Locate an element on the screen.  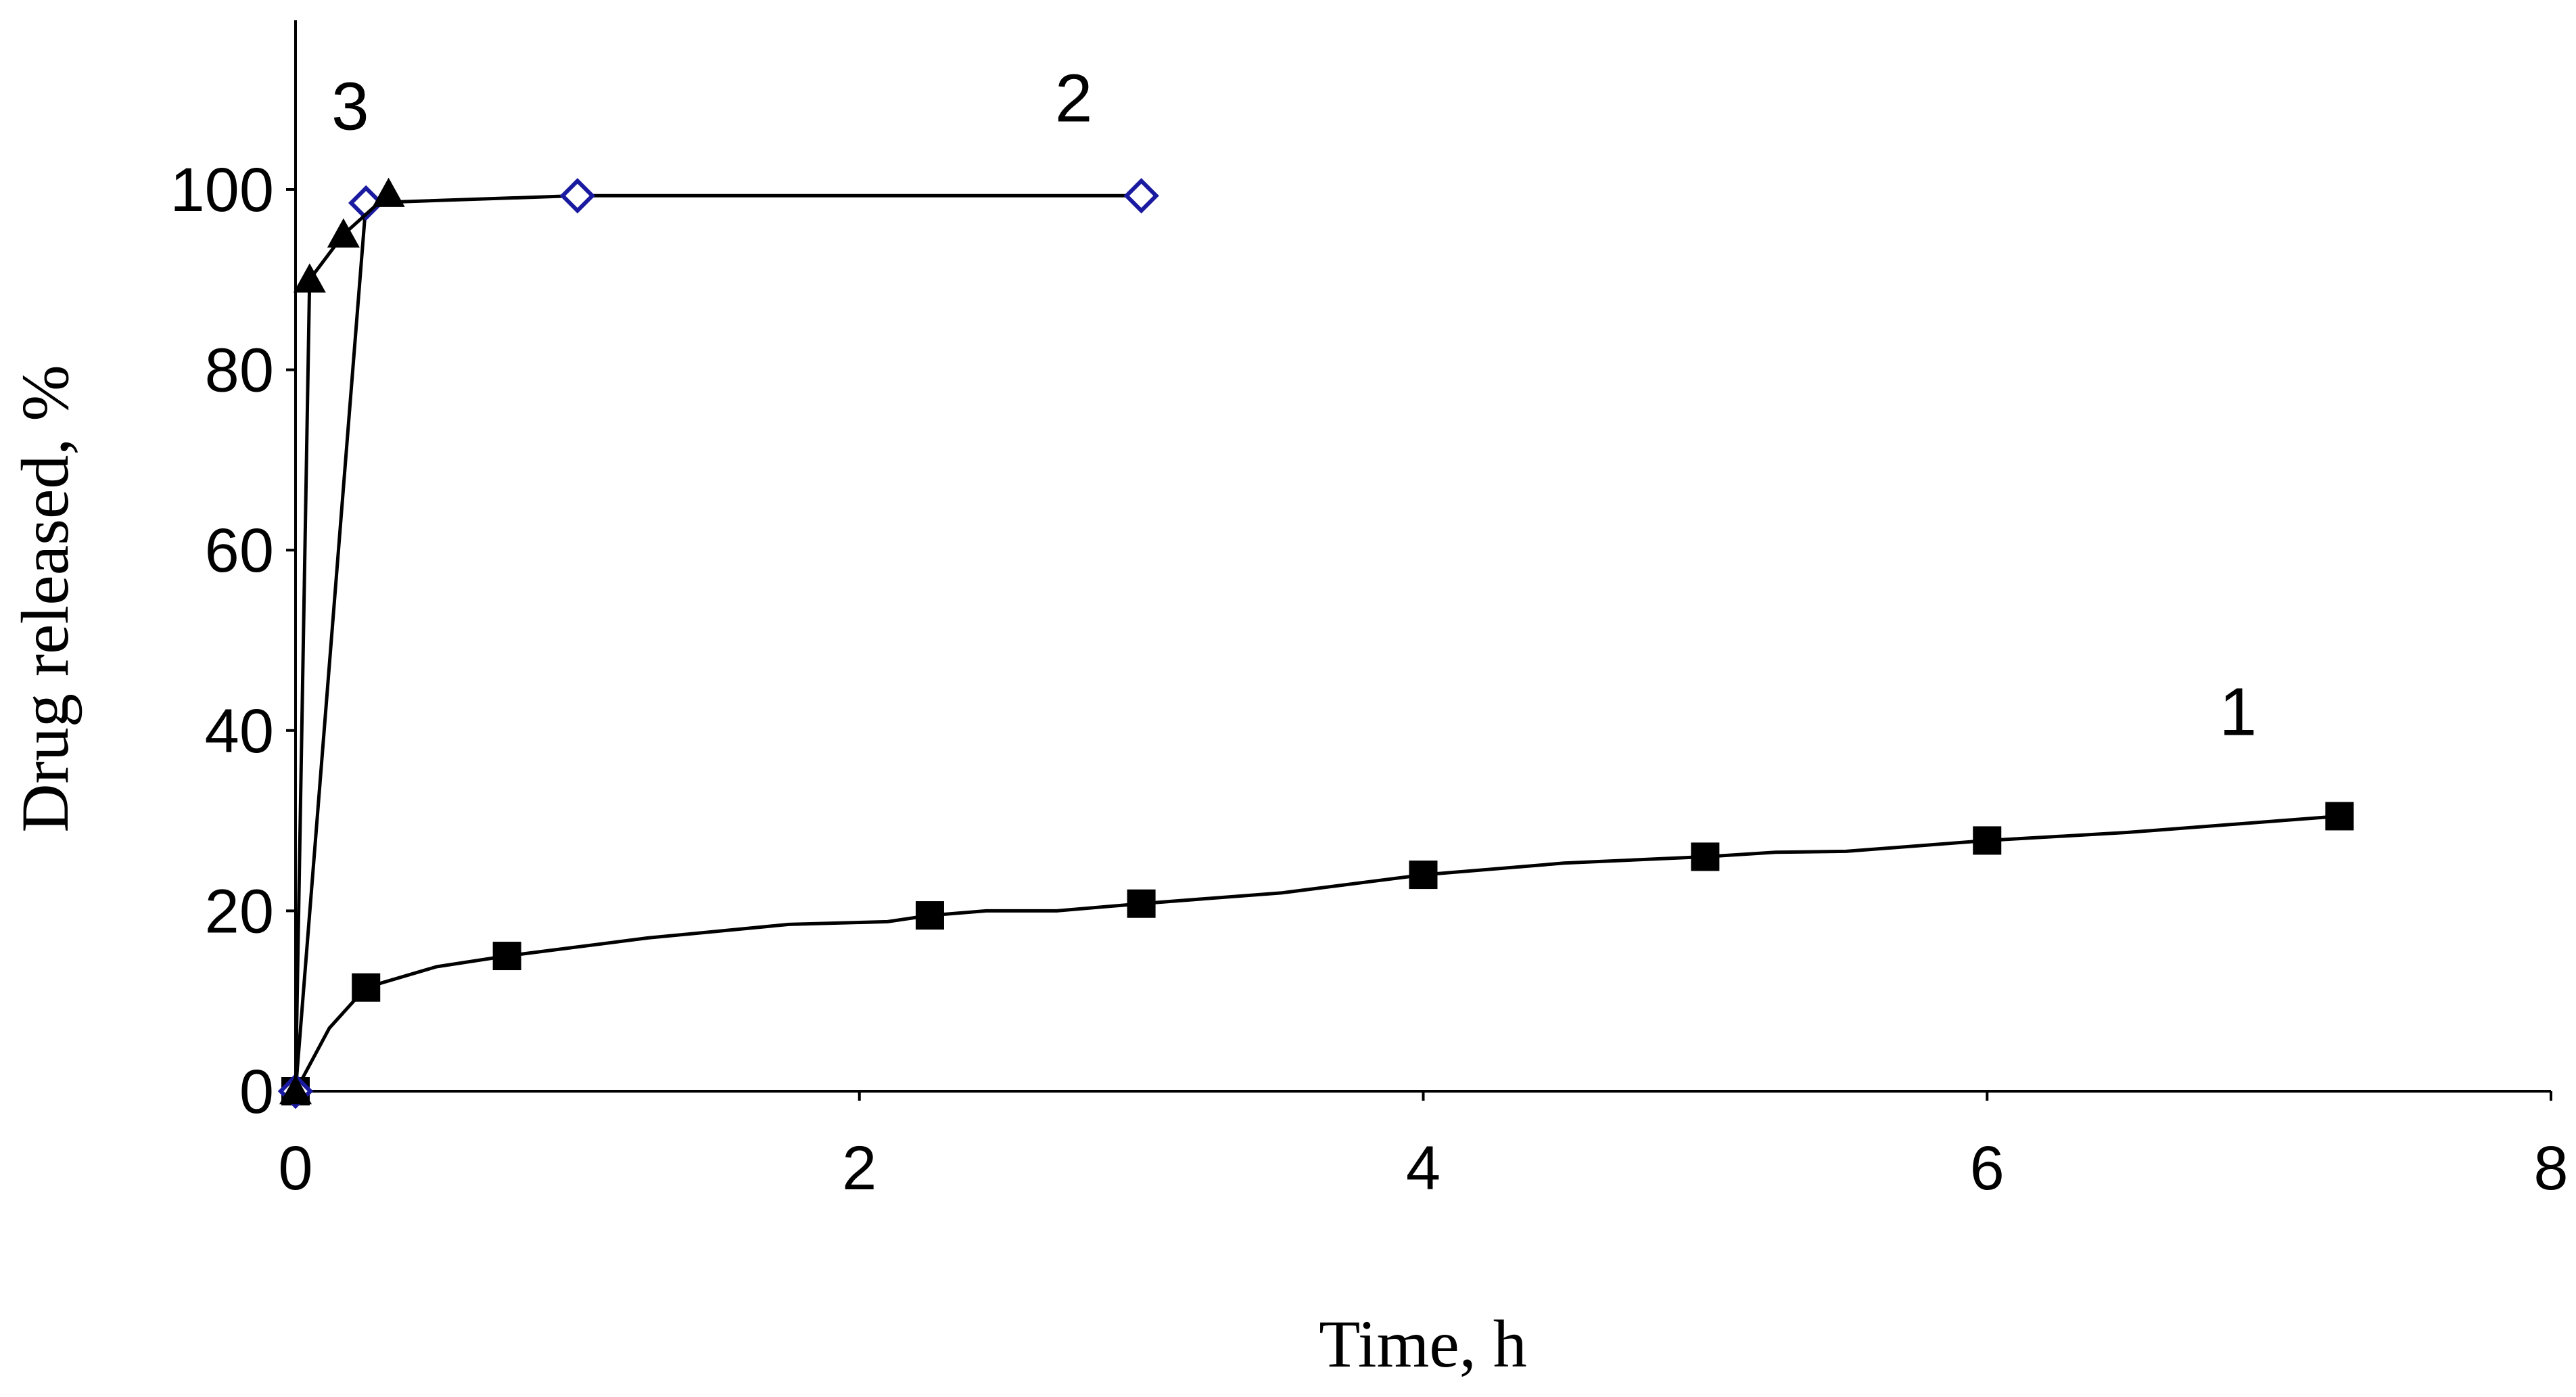
series-3: 3 is located at coordinates (342, 587).